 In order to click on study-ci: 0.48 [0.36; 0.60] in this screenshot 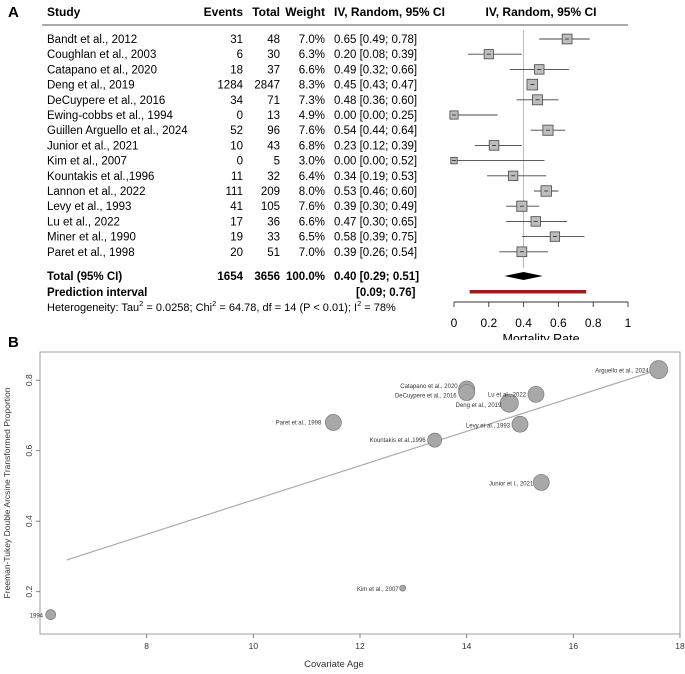, I will do `click(375, 101)`.